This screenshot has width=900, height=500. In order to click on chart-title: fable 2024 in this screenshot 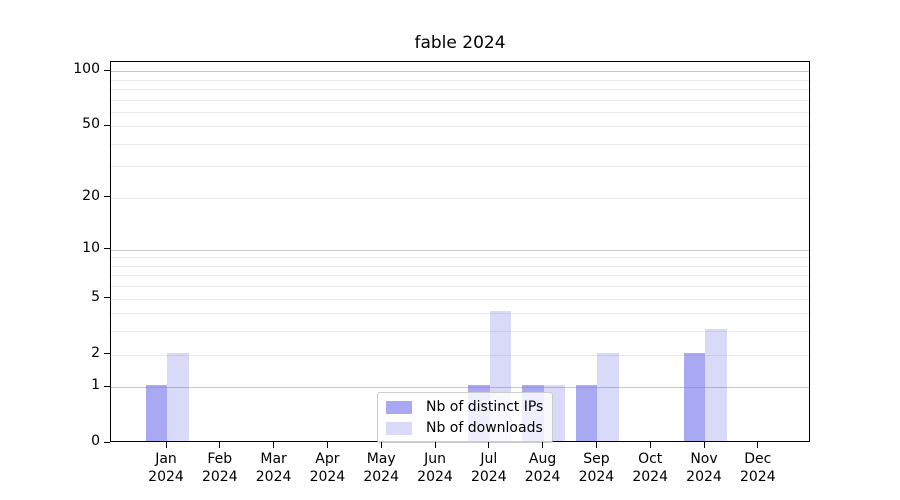, I will do `click(460, 43)`.